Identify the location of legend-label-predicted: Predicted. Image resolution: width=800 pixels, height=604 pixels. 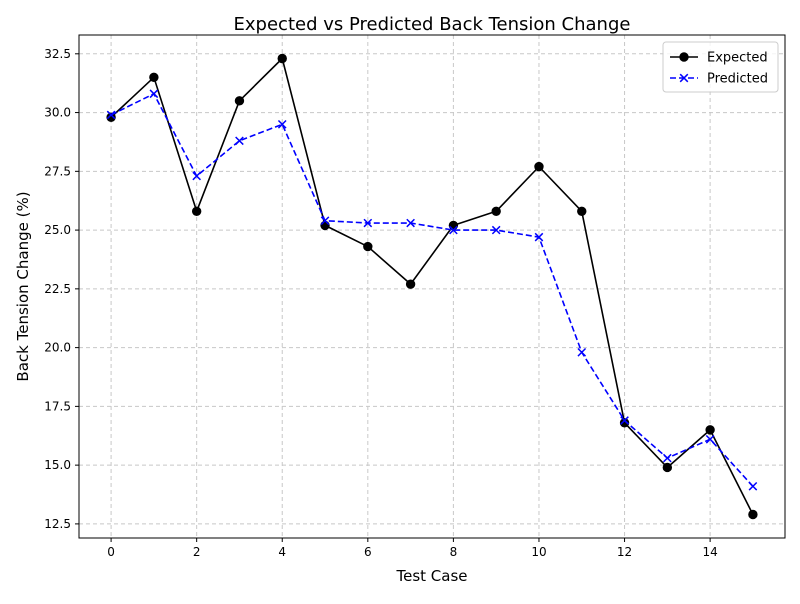
(737, 79).